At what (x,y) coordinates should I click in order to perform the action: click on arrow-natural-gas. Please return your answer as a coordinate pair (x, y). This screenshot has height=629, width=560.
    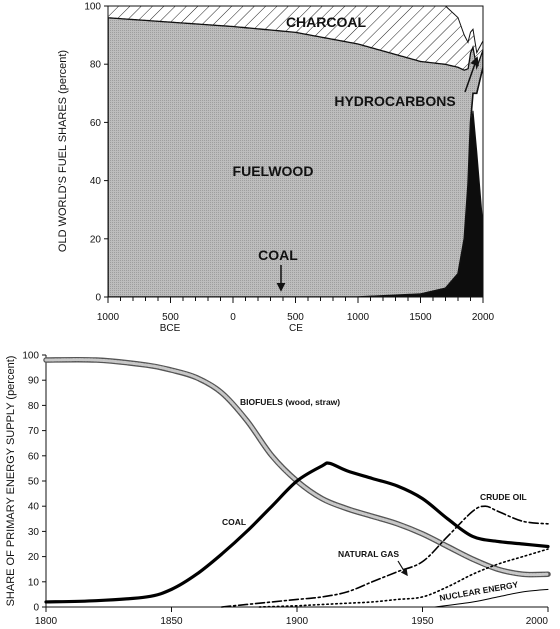
    Looking at the image, I should click on (402, 568).